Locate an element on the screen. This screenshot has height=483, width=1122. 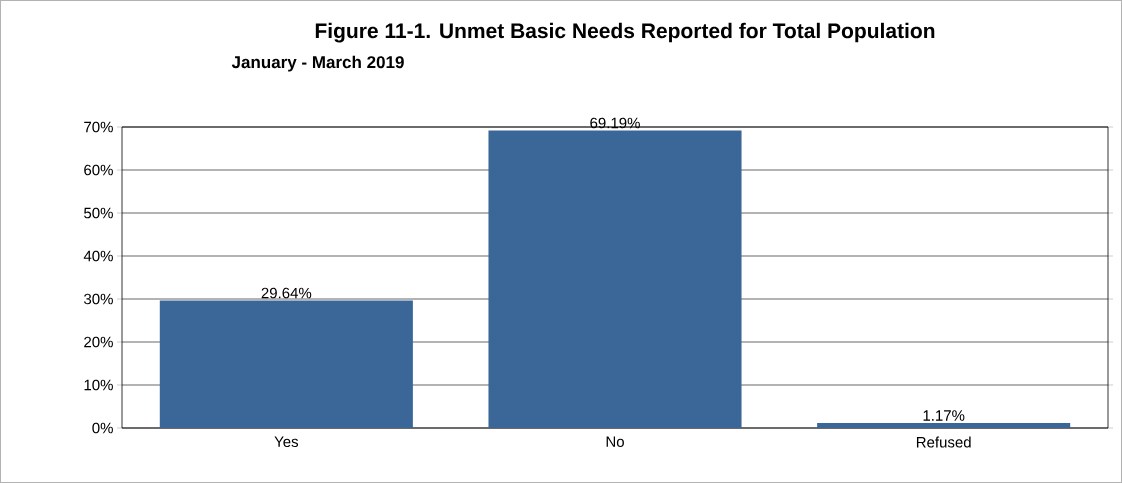
y-tick-label: 10% is located at coordinates (98, 385).